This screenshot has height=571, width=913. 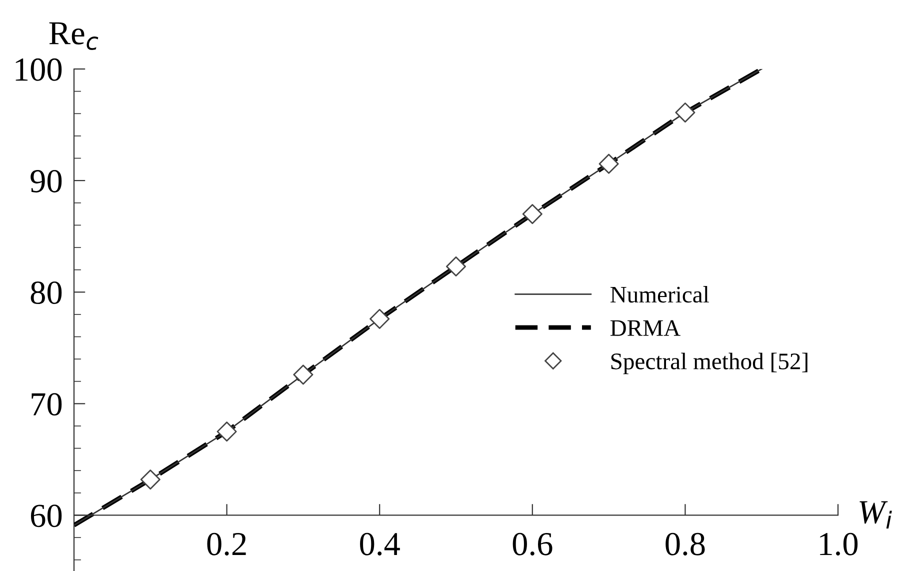 I want to click on legend-label: Spectral method [52], so click(x=709, y=363).